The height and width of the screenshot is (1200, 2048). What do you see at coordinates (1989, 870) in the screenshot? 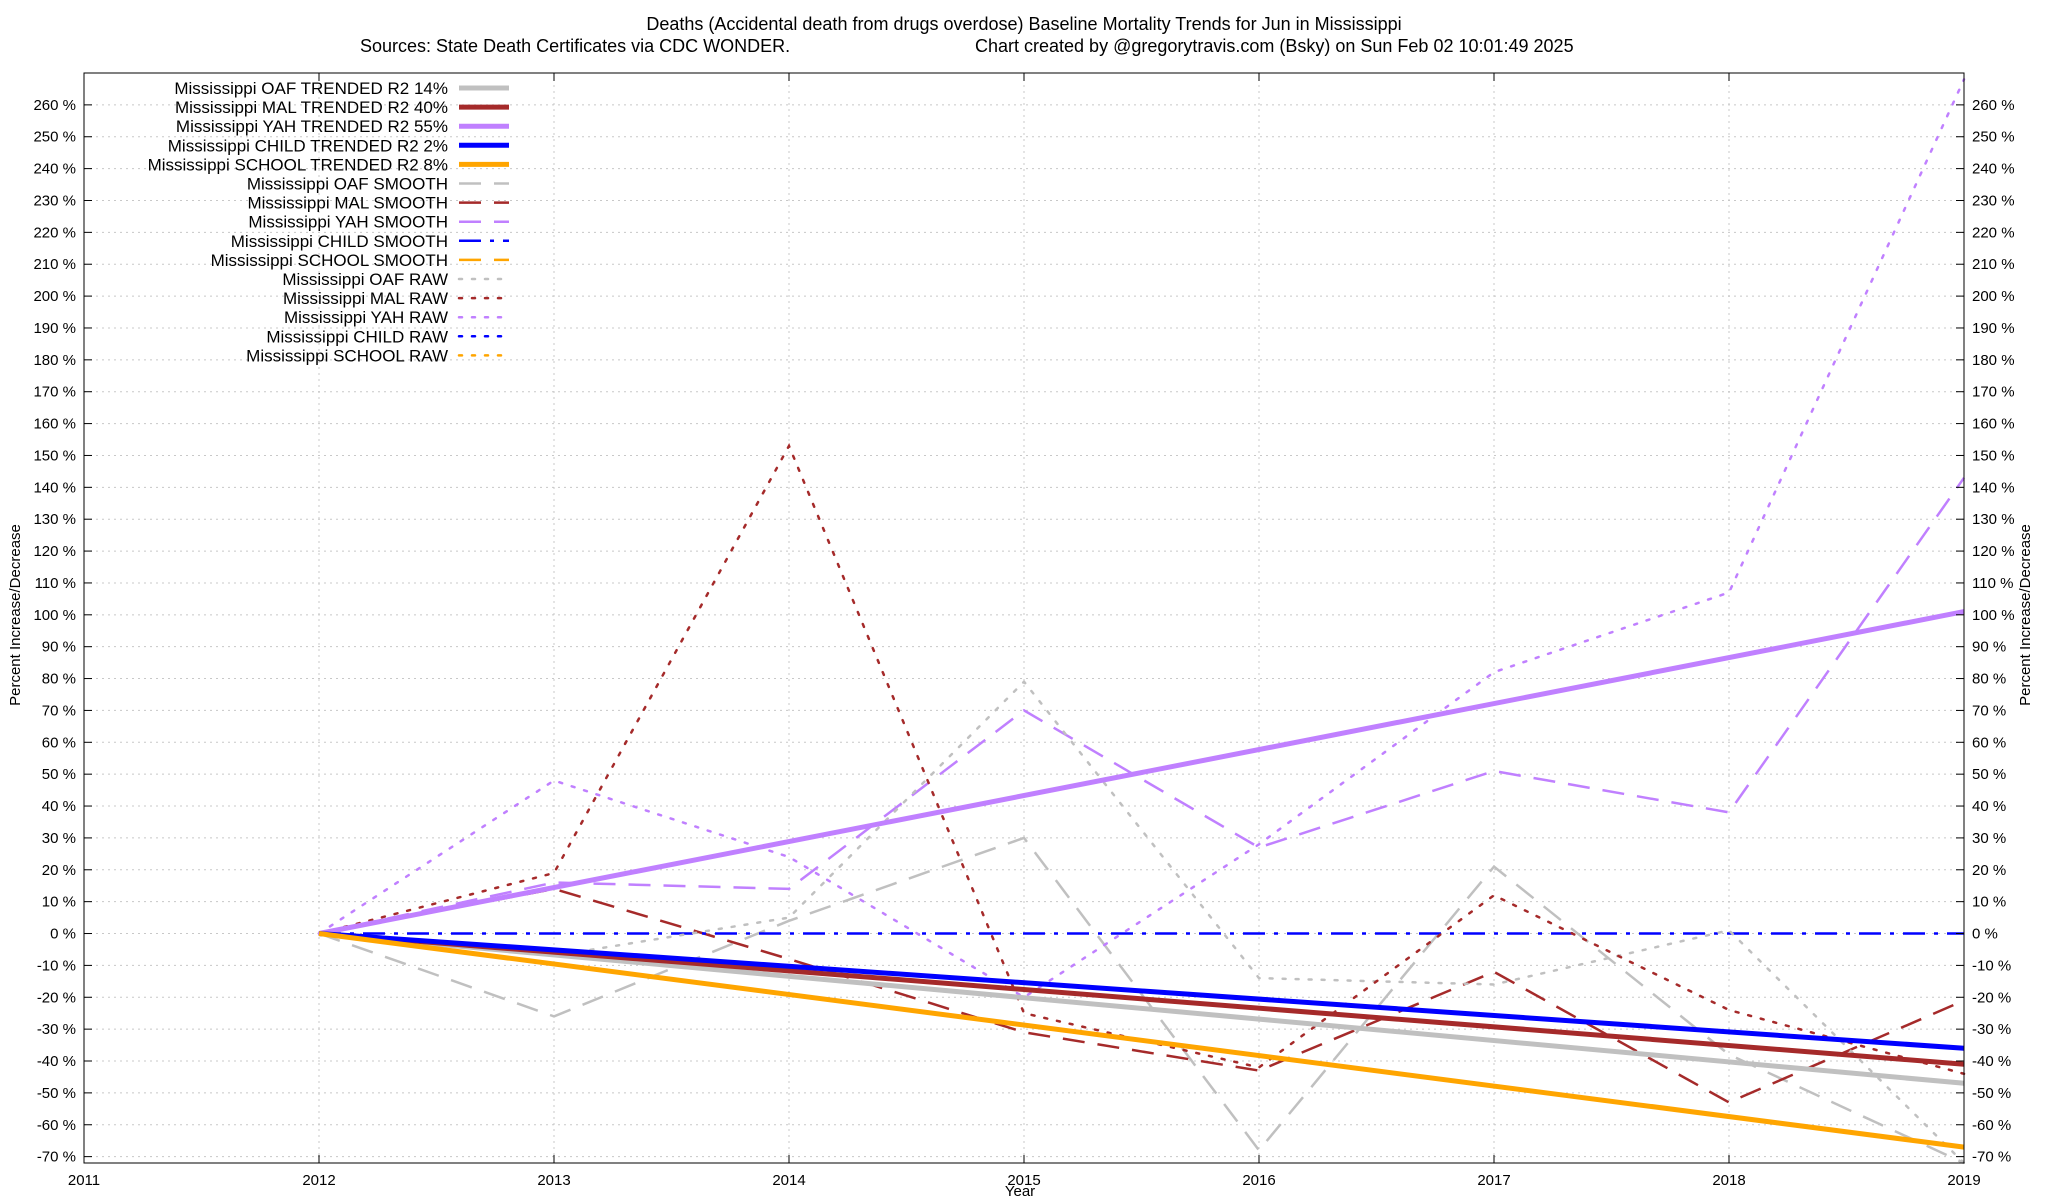
I see `y2-tick-label: 20 %` at bounding box center [1989, 870].